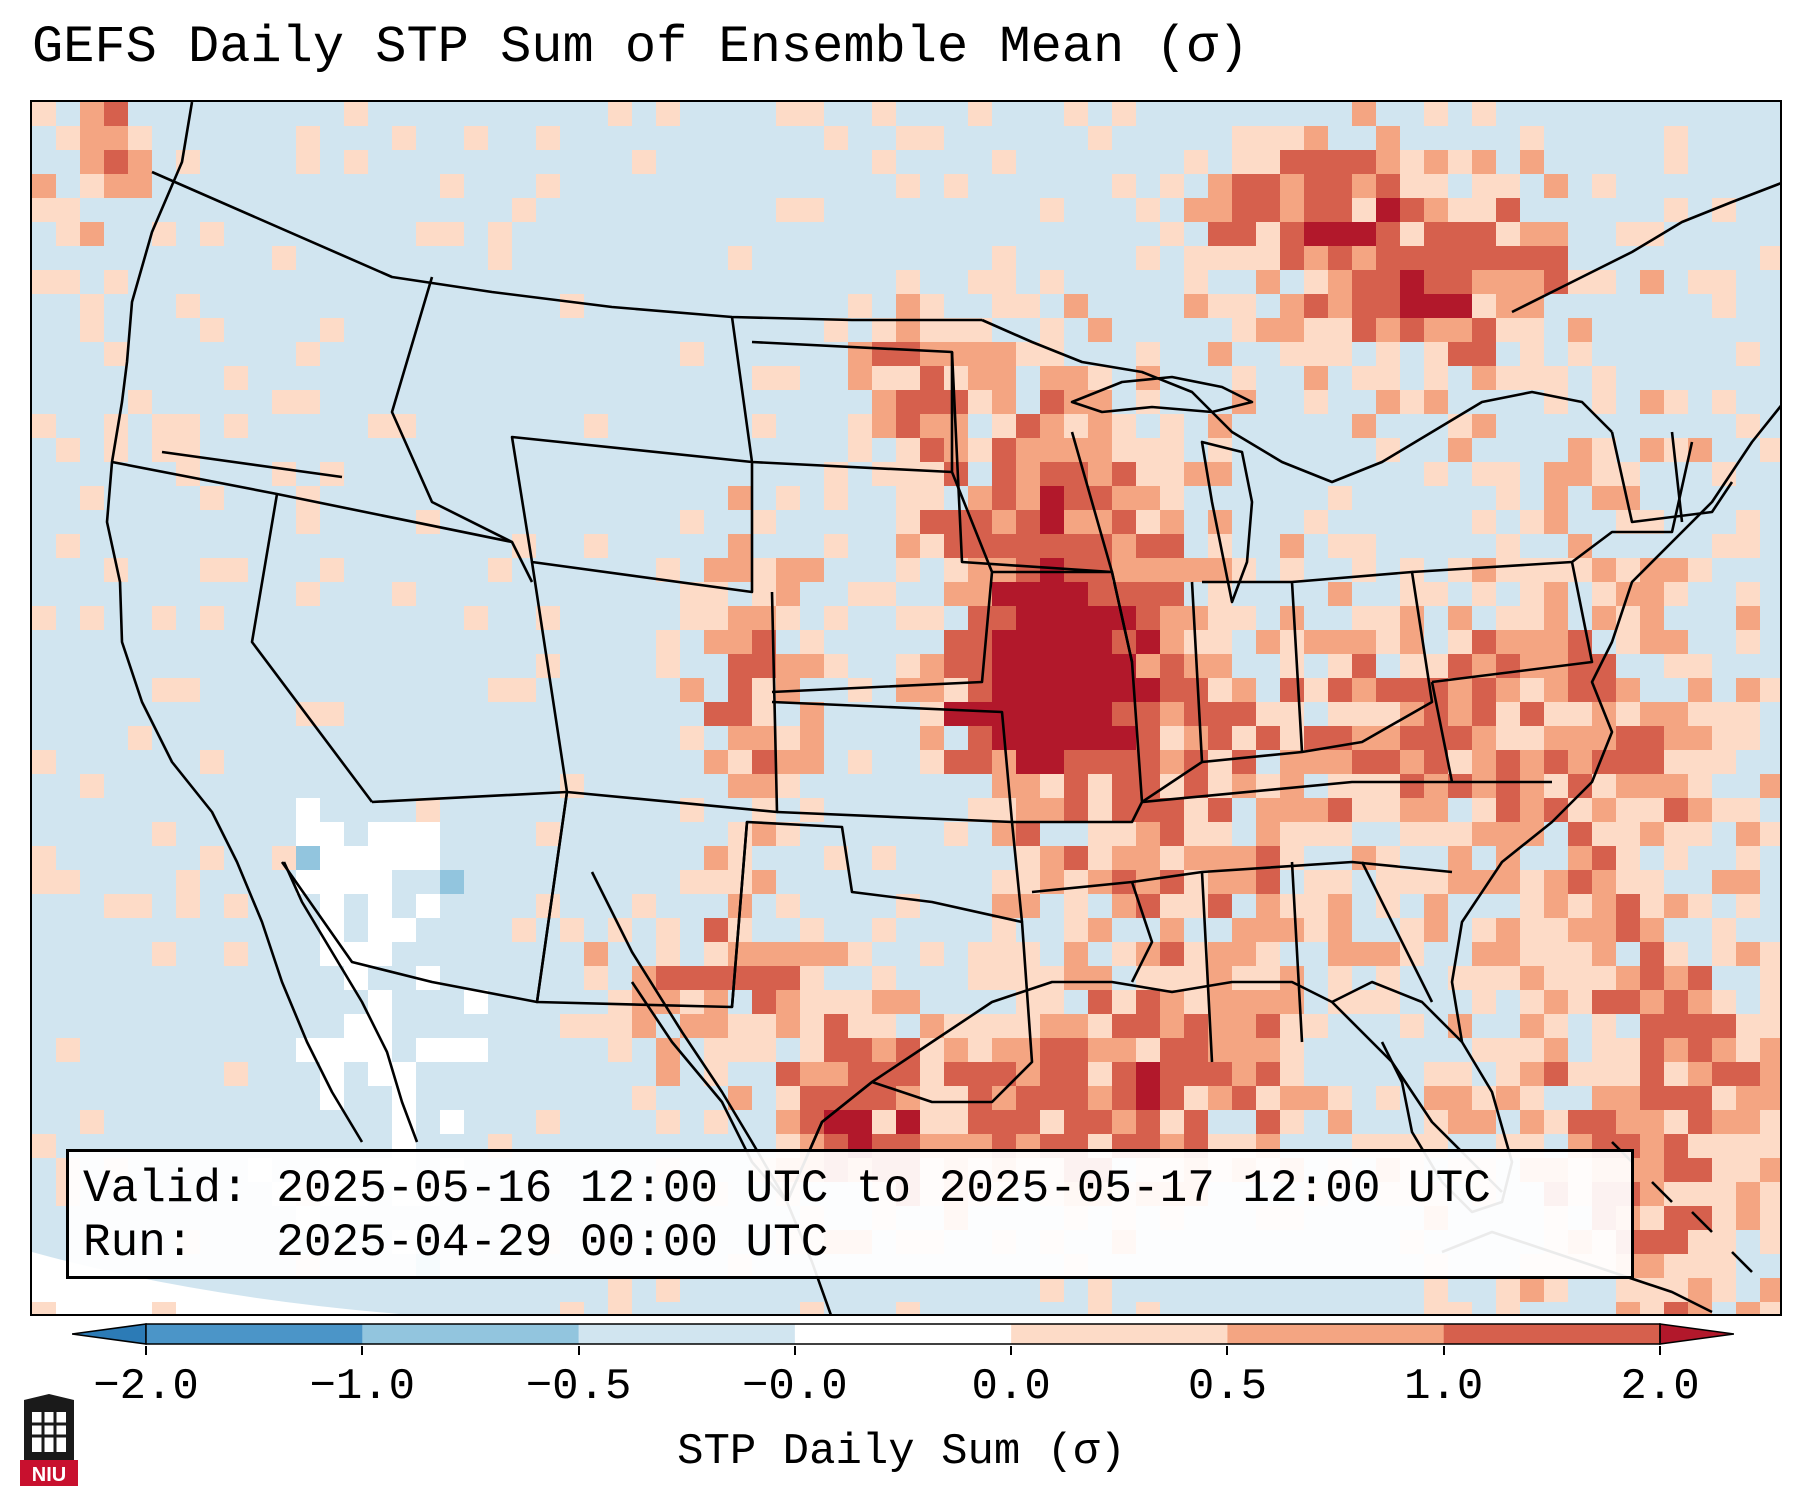  Describe the element at coordinates (1552, 1334) in the screenshot. I see `colorbar-segment` at that location.